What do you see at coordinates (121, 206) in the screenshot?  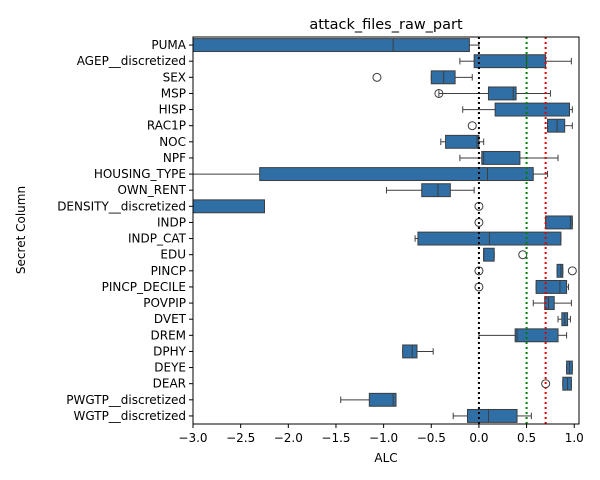 I see `y-tick-label: DENSITY__discretized` at bounding box center [121, 206].